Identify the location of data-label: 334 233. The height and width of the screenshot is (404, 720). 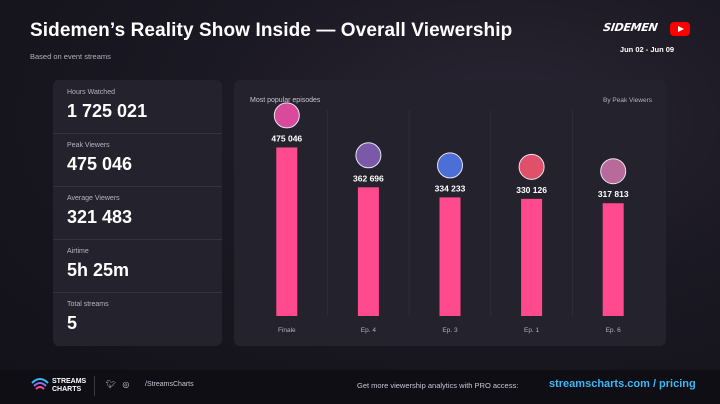
(450, 188).